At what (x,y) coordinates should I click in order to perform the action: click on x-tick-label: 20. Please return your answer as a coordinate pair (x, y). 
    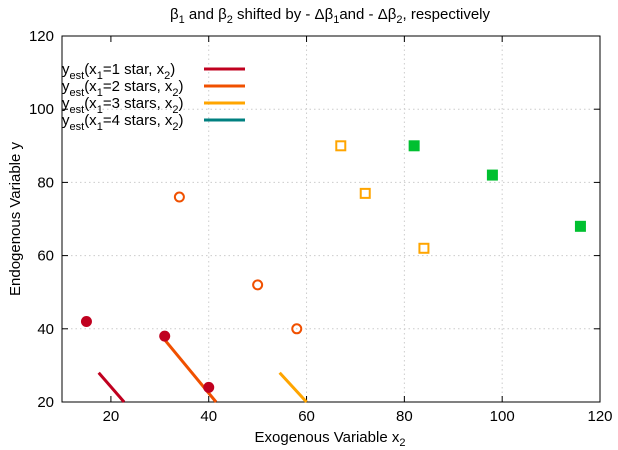
    Looking at the image, I should click on (111, 416).